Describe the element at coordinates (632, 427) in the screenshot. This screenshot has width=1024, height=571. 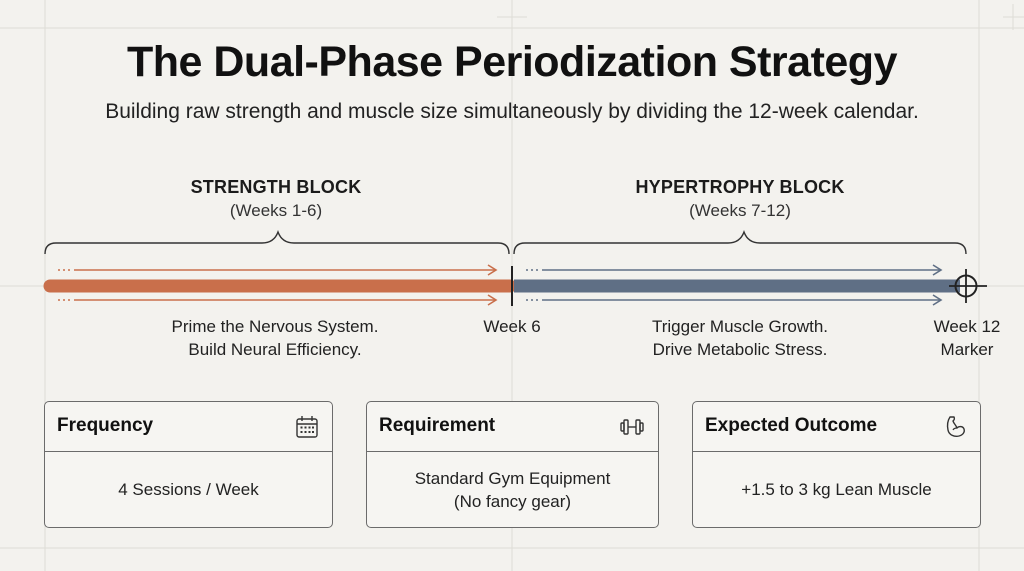
I see `dumbbell-icon` at that location.